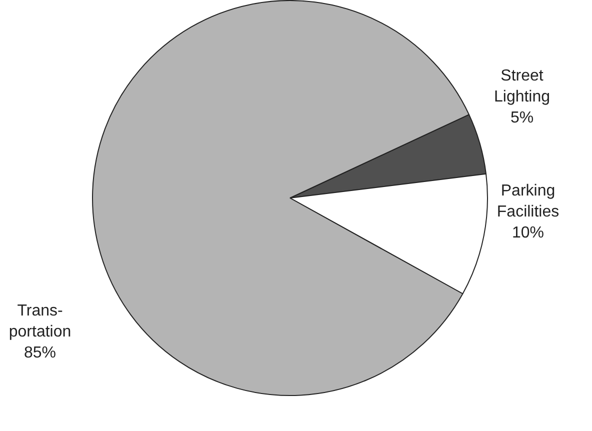 The height and width of the screenshot is (431, 592). Describe the element at coordinates (40, 353) in the screenshot. I see `data-label: 85%` at that location.